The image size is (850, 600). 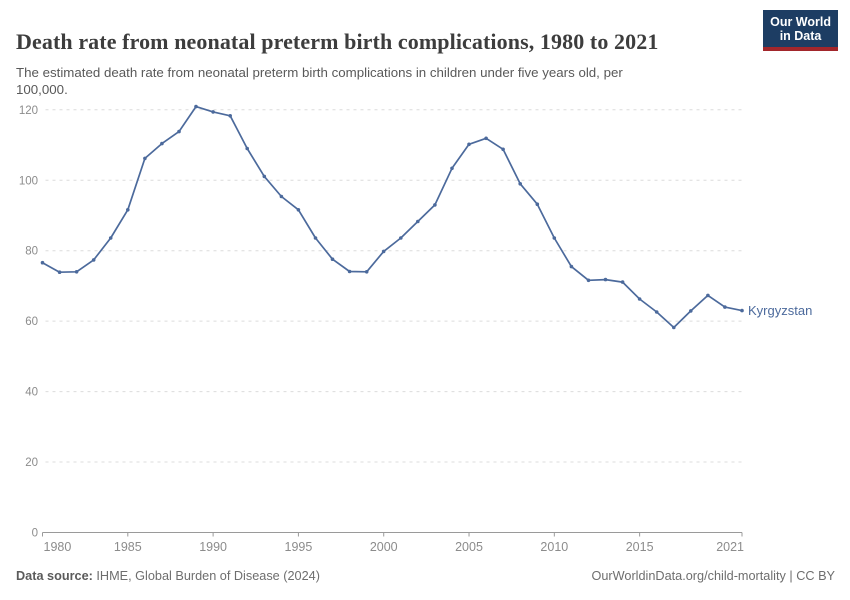 I want to click on data-source-label: Data source:, so click(x=54, y=576).